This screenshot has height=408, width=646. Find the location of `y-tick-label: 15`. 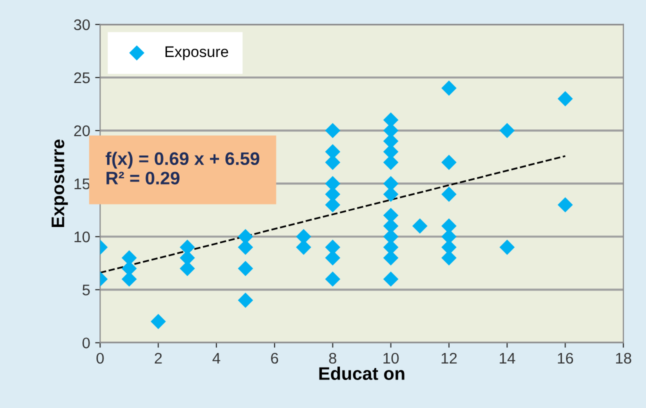

y-tick-label: 15 is located at coordinates (82, 184).